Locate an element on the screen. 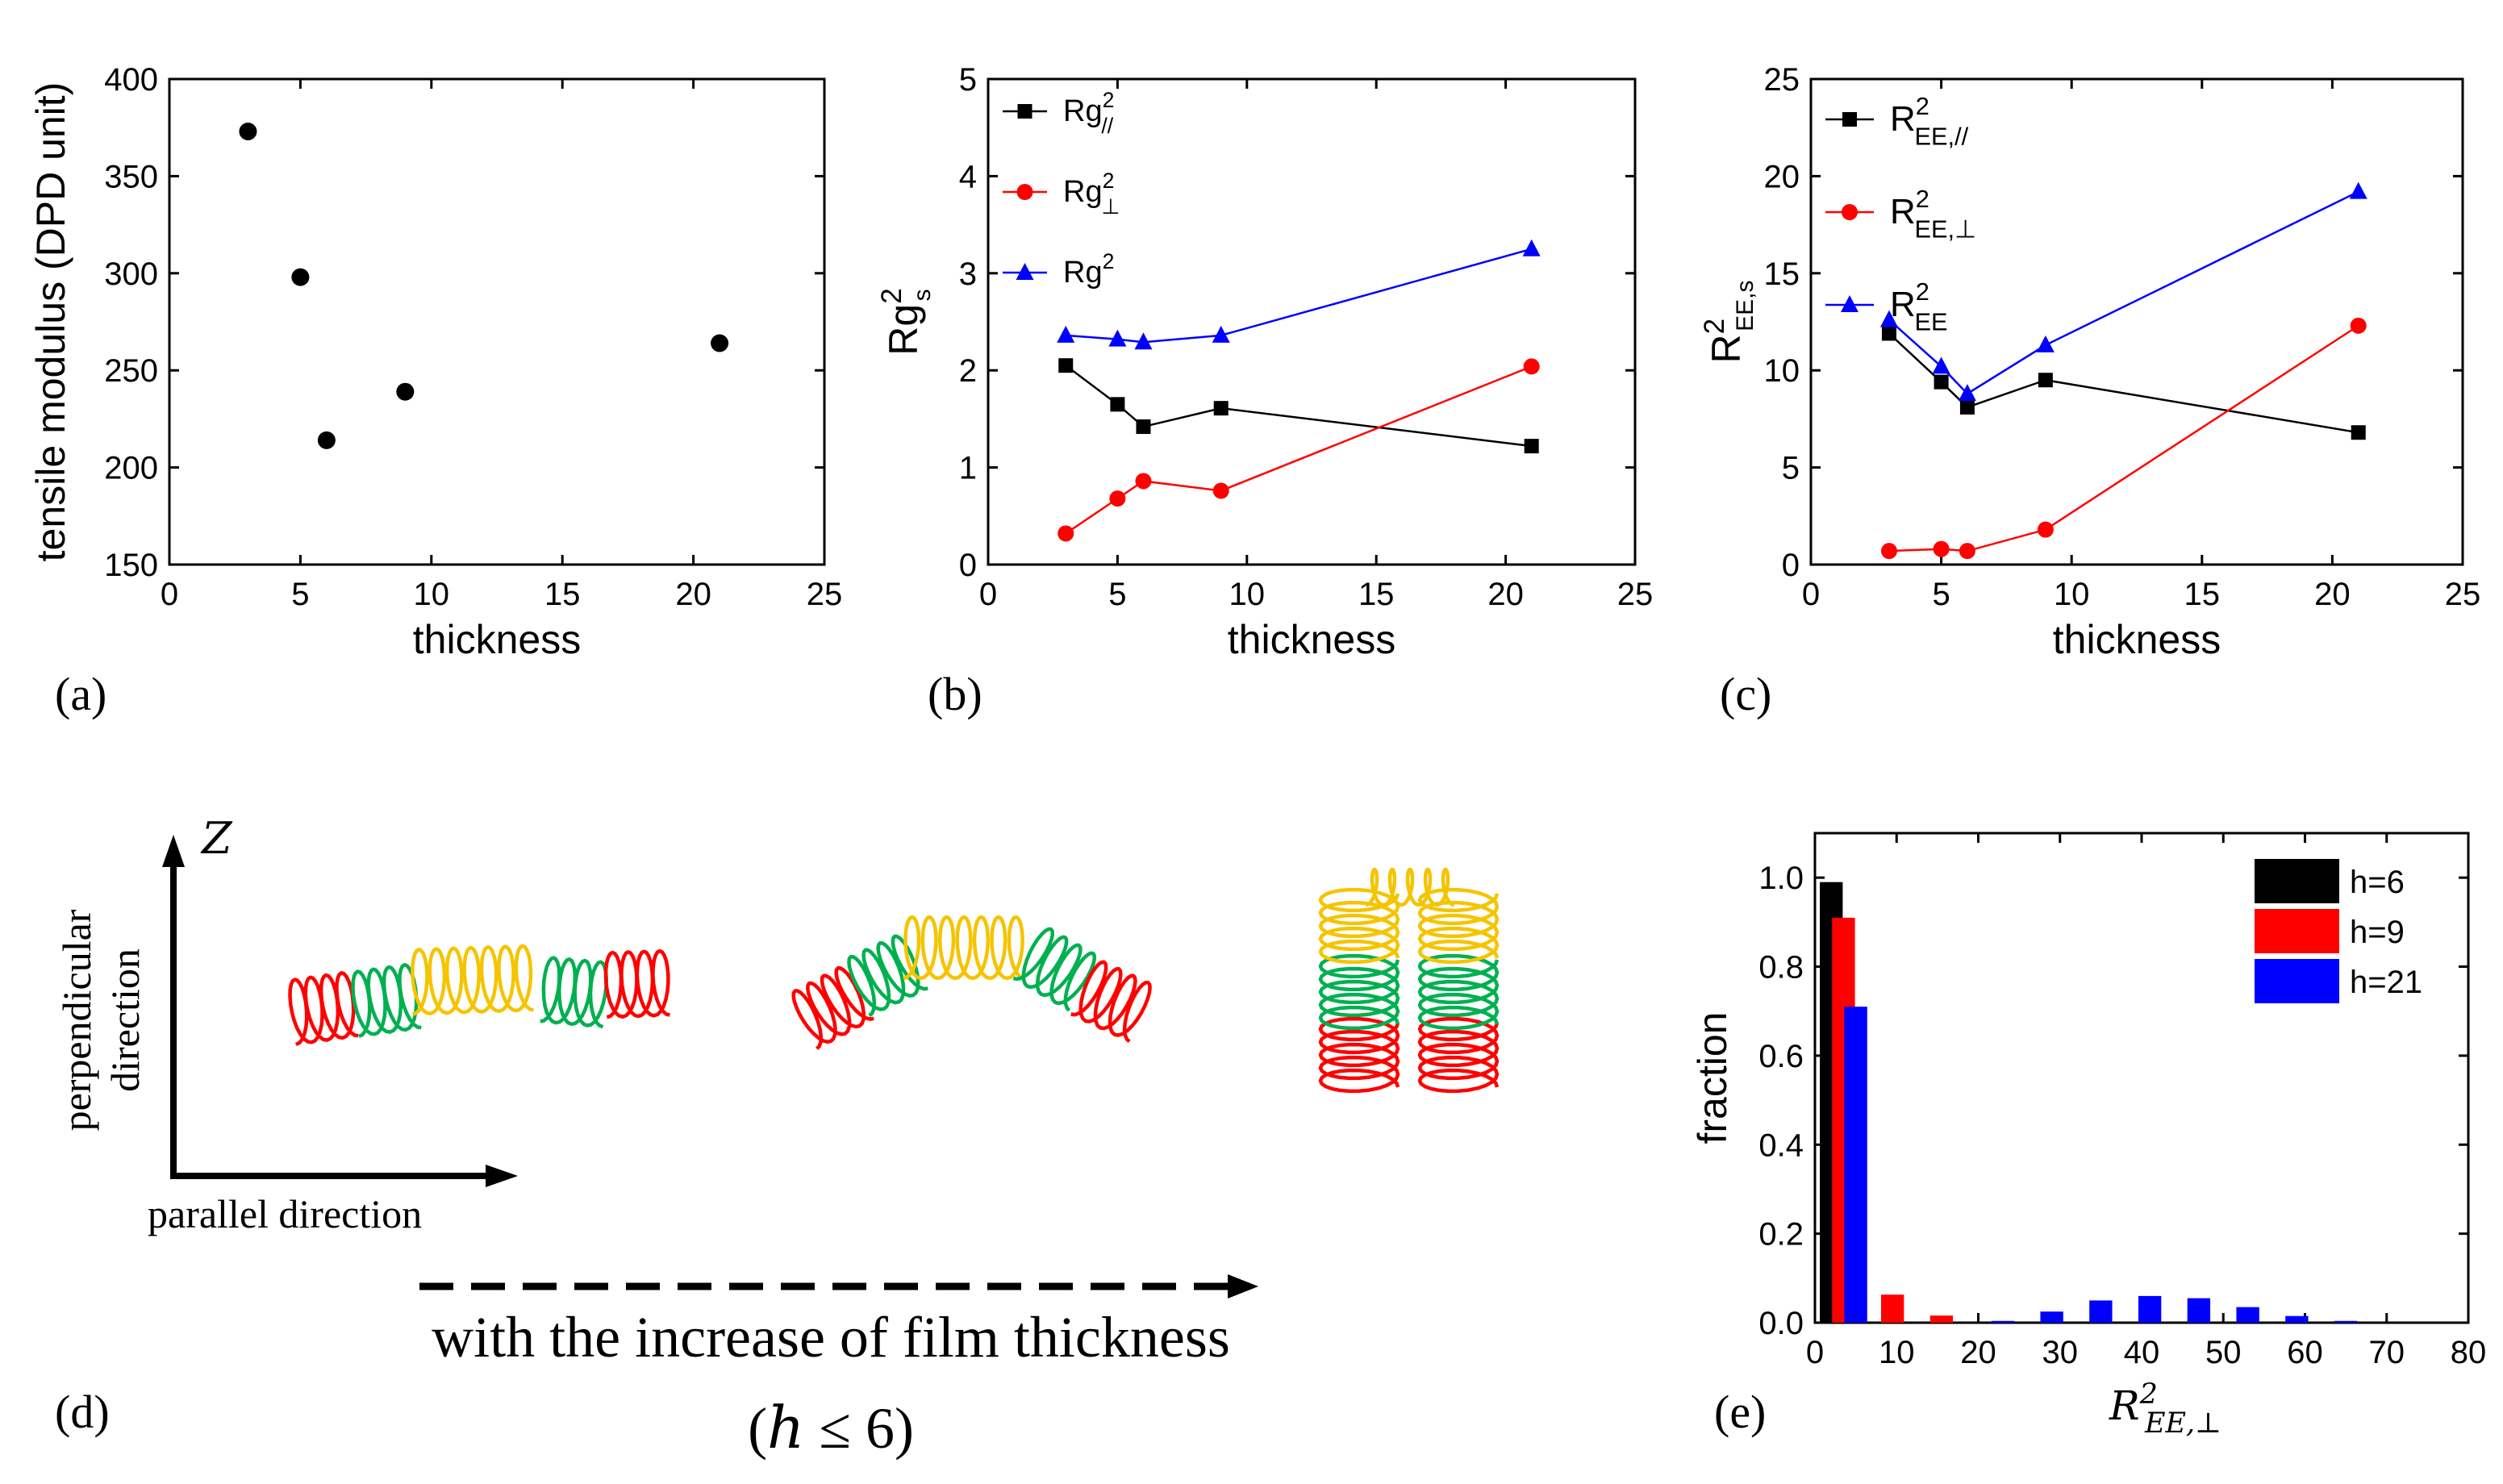 This screenshot has width=2503, height=1484. y-tick-label: 4 is located at coordinates (968, 176).